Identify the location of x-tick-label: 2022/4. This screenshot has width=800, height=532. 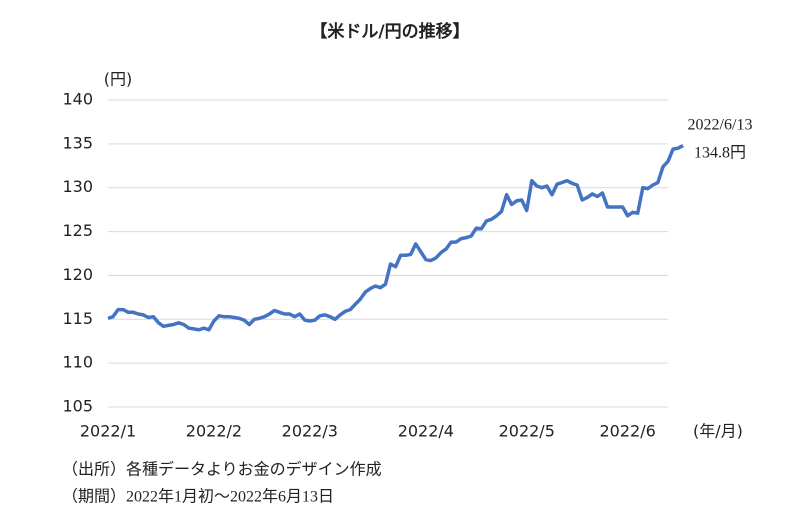
(426, 431).